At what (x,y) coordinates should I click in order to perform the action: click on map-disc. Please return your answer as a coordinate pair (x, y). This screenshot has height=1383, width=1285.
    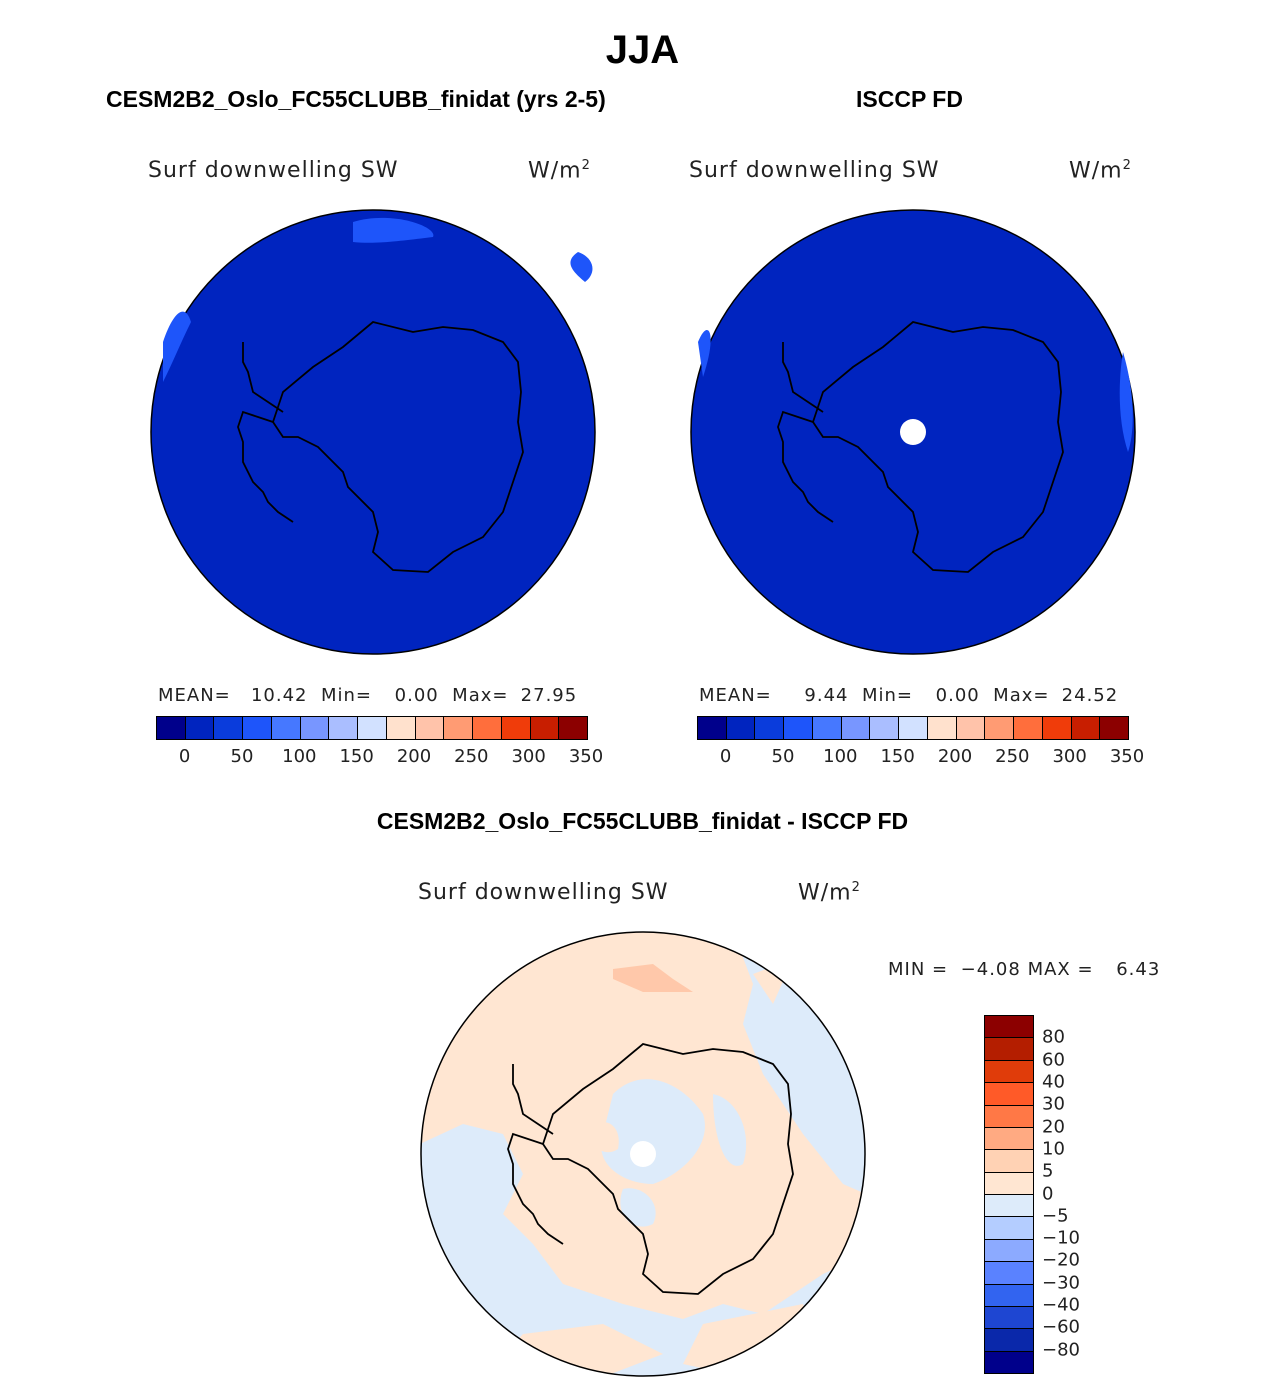
    Looking at the image, I should click on (373, 432).